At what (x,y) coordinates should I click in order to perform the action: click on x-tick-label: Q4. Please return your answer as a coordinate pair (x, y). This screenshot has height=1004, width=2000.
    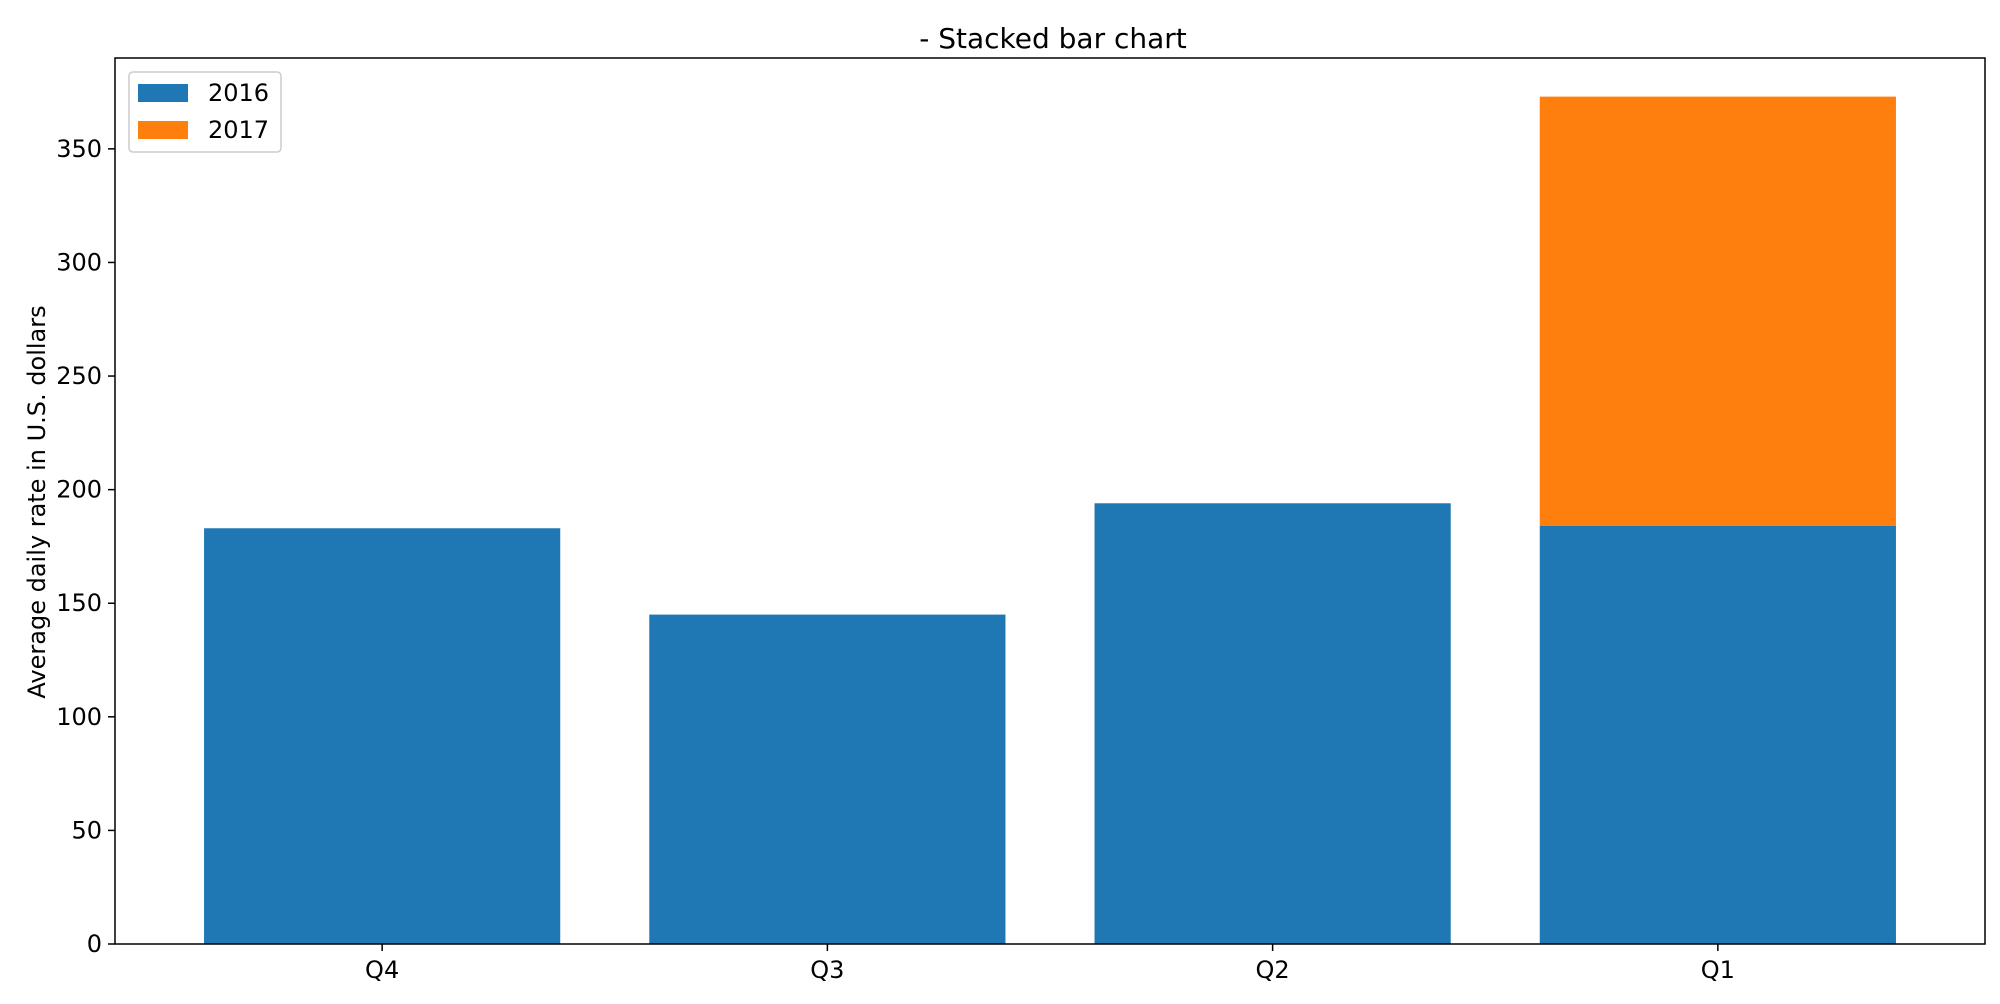
    Looking at the image, I should click on (382, 970).